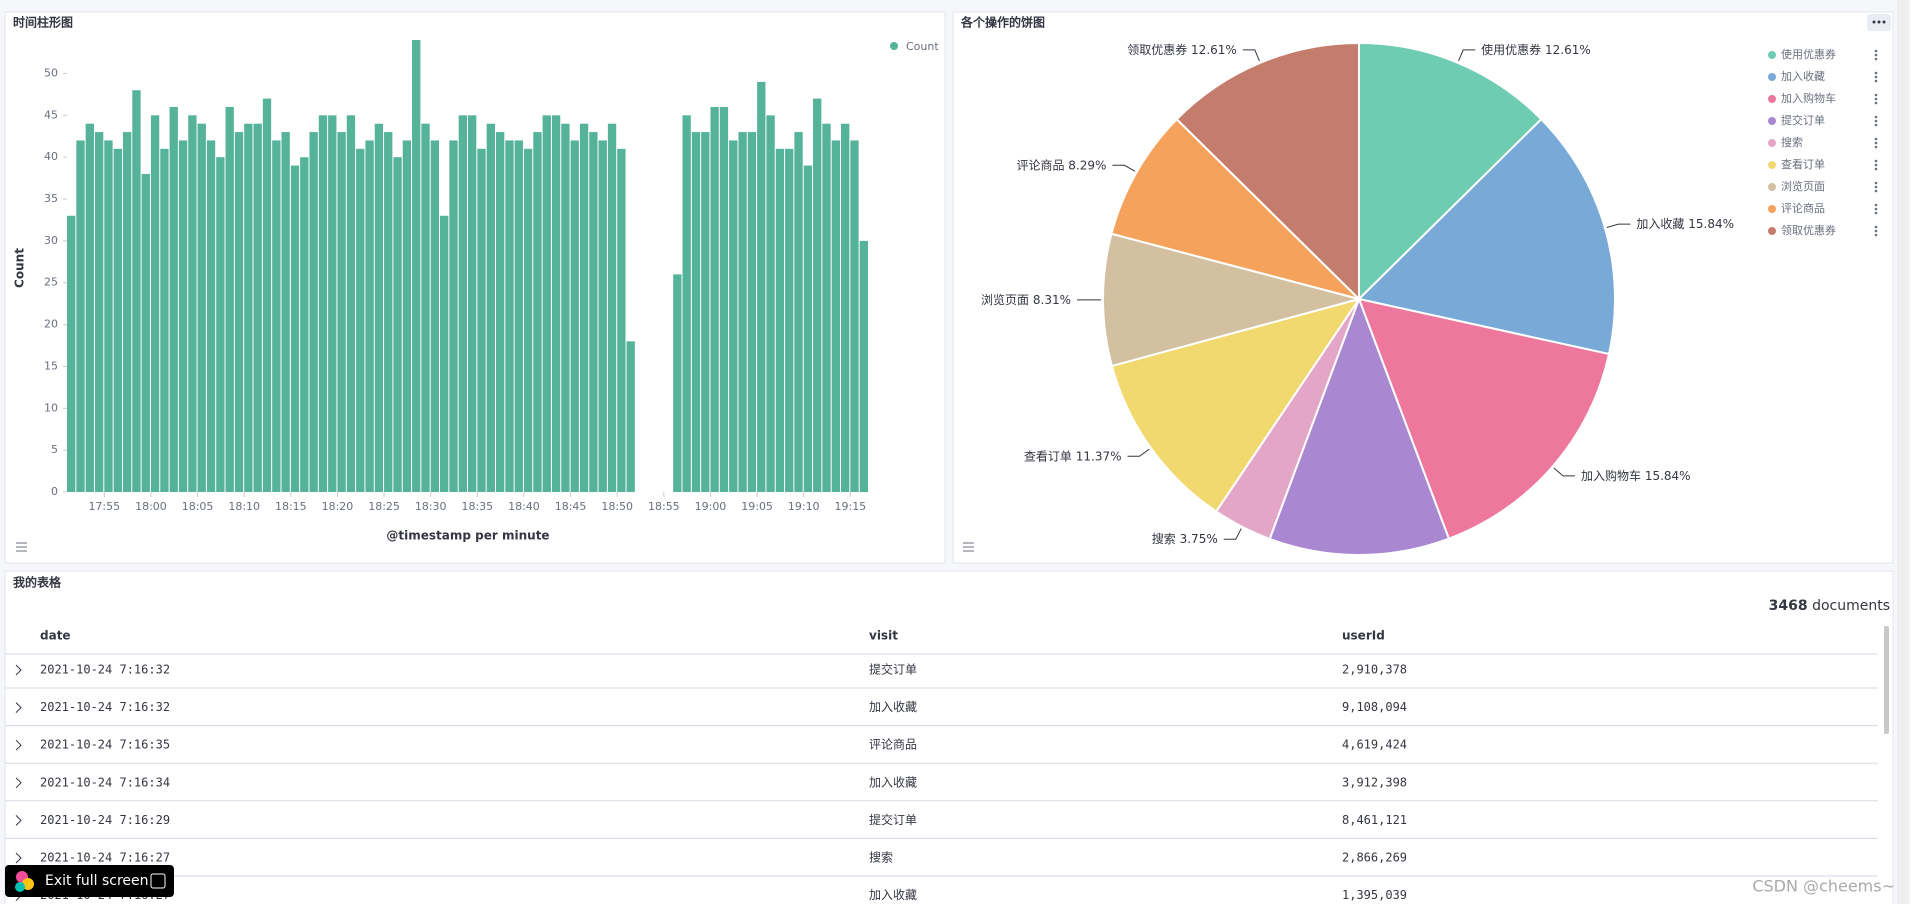 The height and width of the screenshot is (904, 1911). Describe the element at coordinates (54, 449) in the screenshot. I see `y-tick-label: 5` at that location.